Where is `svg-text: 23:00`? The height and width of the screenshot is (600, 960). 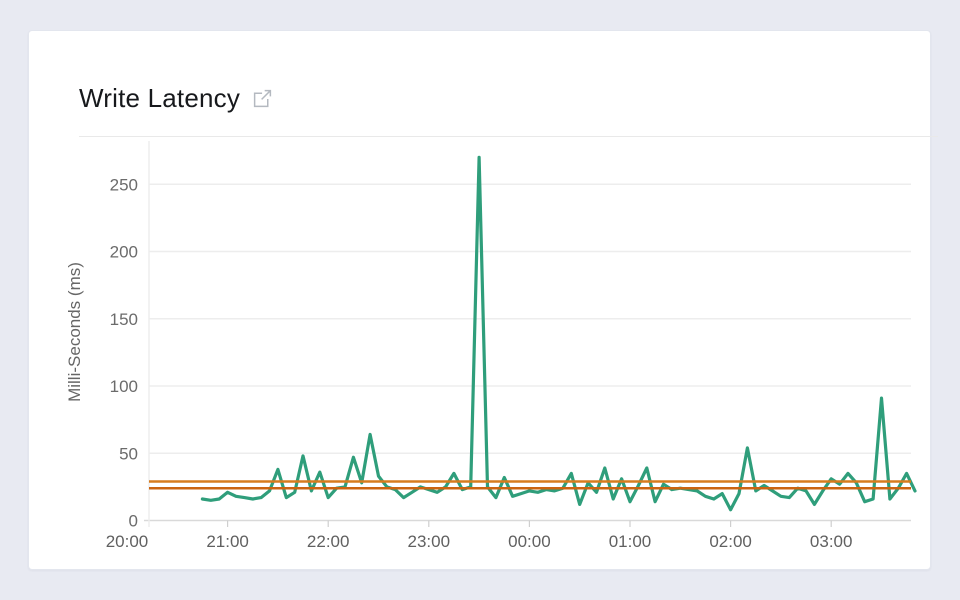 svg-text: 23:00 is located at coordinates (429, 541).